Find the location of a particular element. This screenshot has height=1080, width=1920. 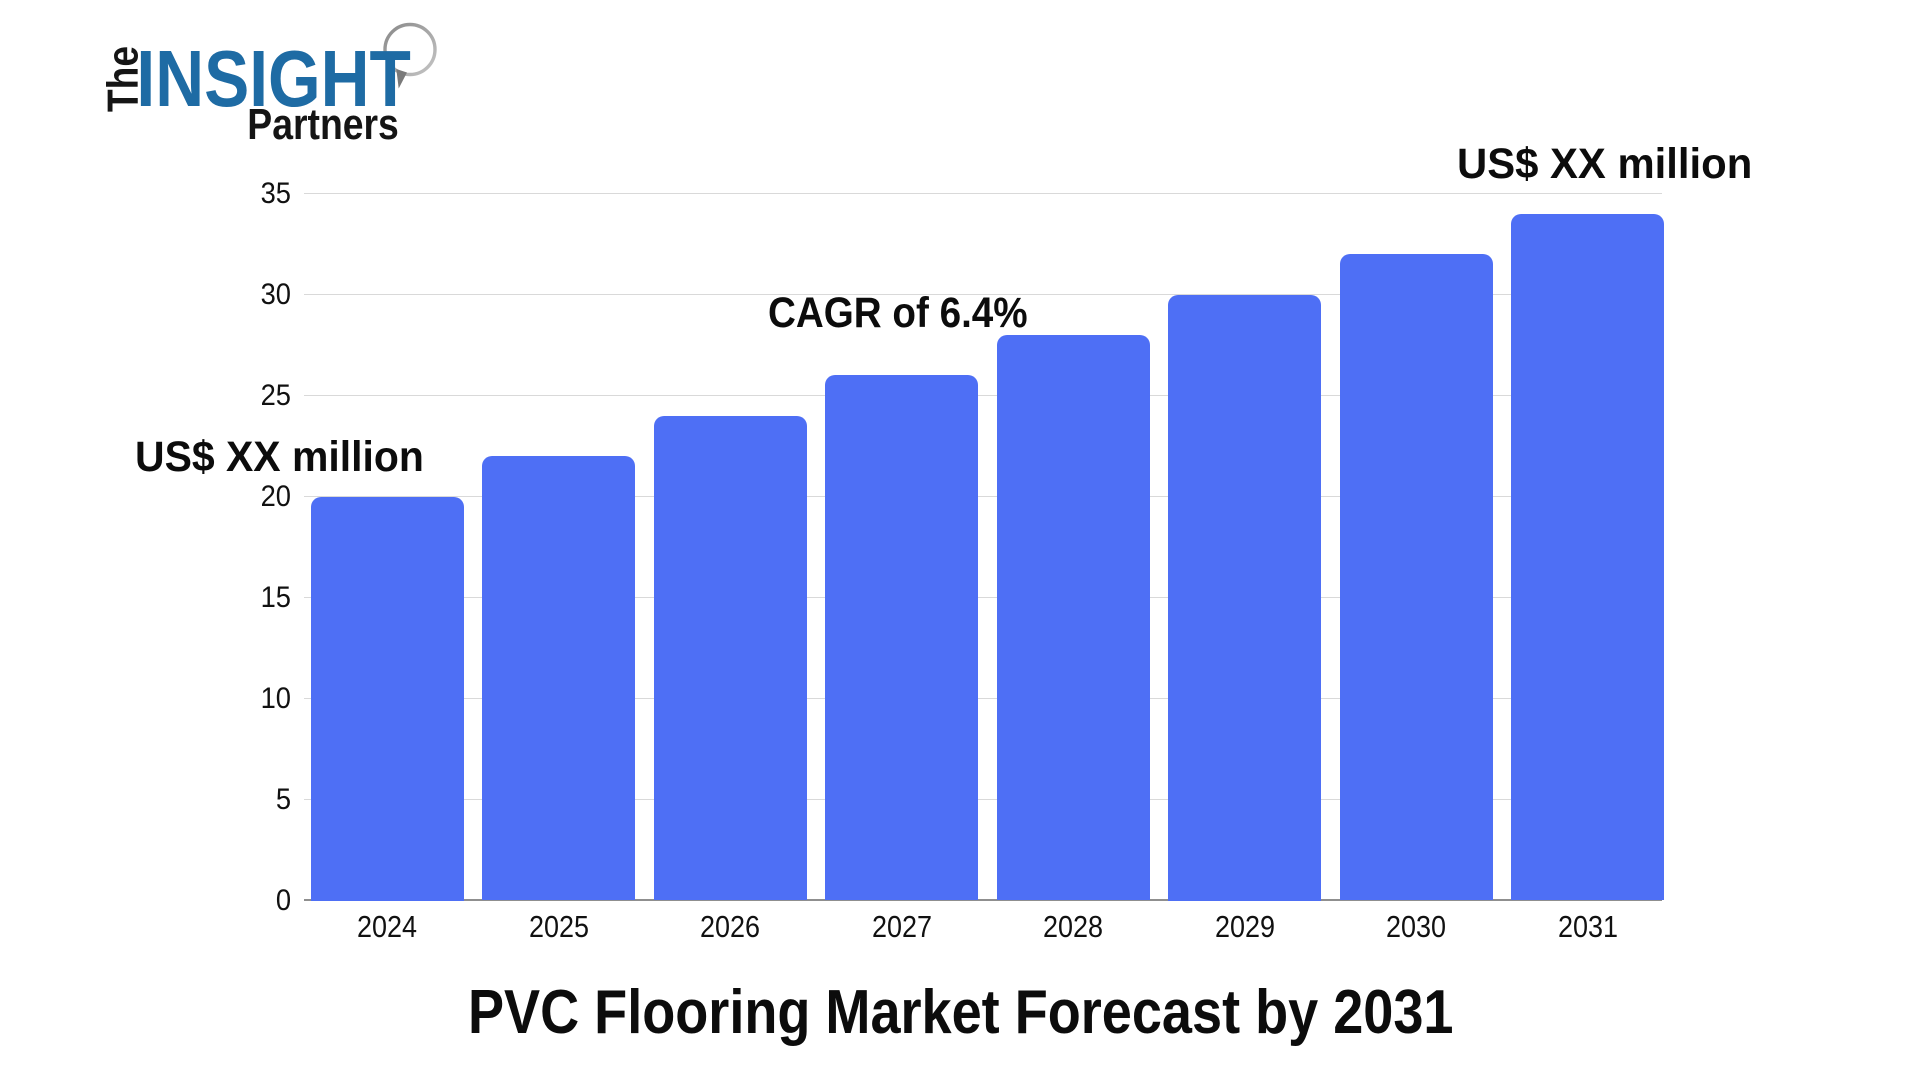

svg-text: The is located at coordinates (123, 79).